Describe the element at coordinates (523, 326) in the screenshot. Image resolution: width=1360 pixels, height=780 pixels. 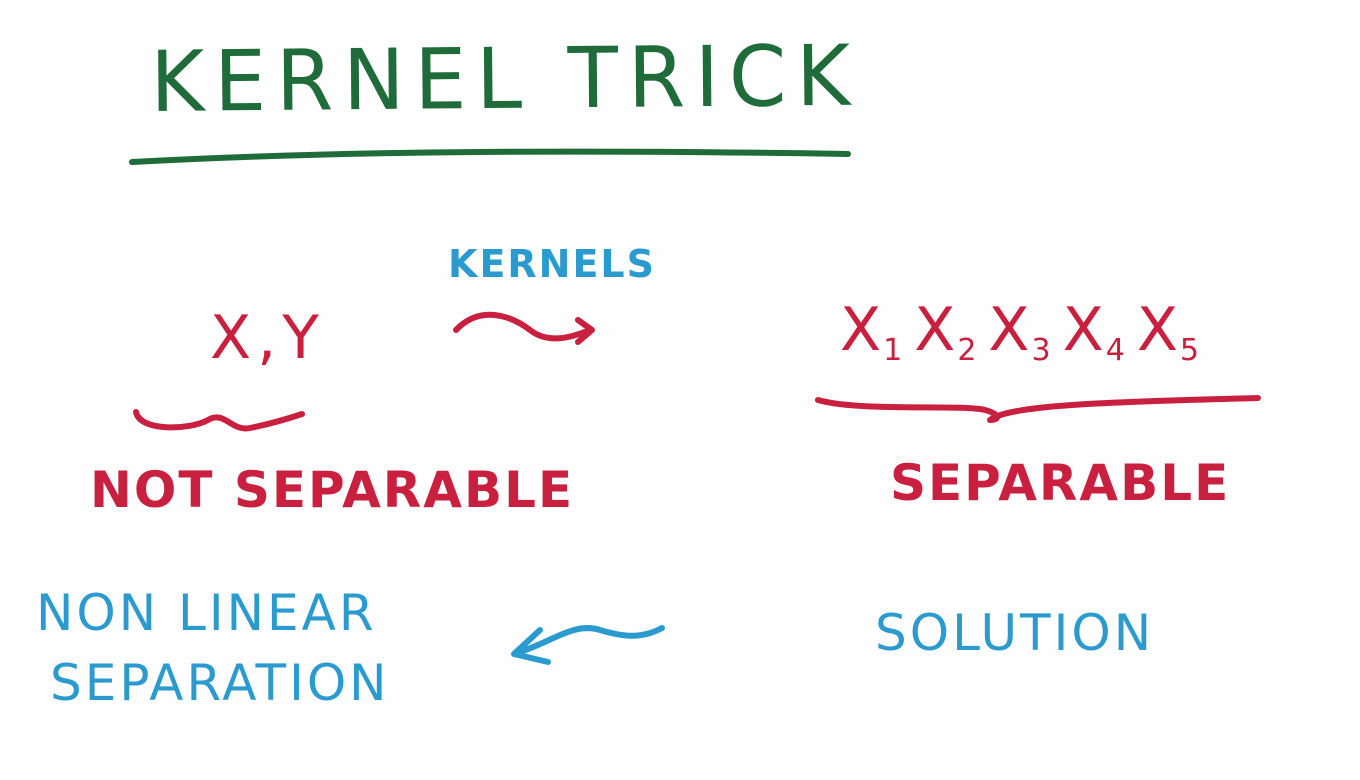
I see `kernels-arrow` at that location.